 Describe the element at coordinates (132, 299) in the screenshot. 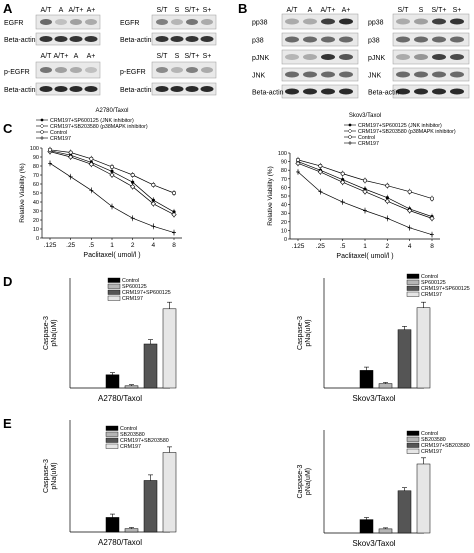

I see `legend-label: CRM197` at that location.